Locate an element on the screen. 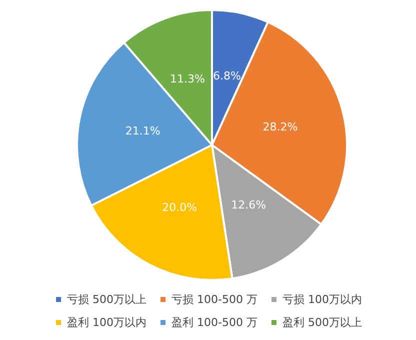 The height and width of the screenshot is (340, 416). legend-label: 盈利 100万以内 is located at coordinates (107, 322).